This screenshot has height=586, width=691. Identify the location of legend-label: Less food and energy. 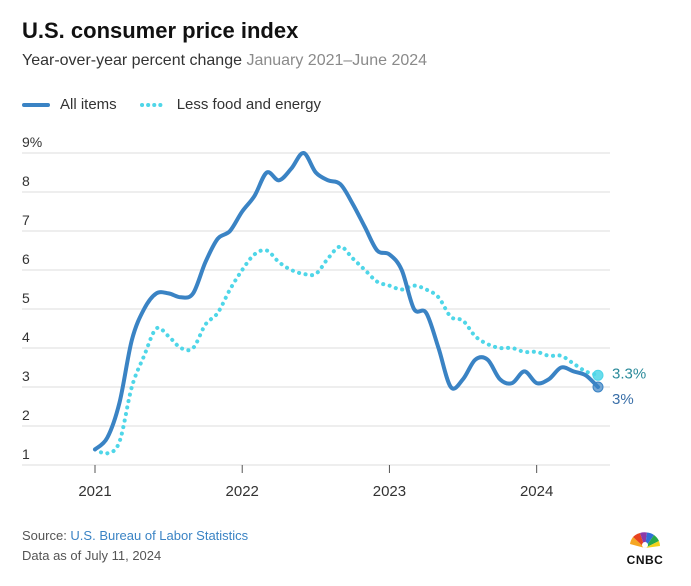
(248, 104).